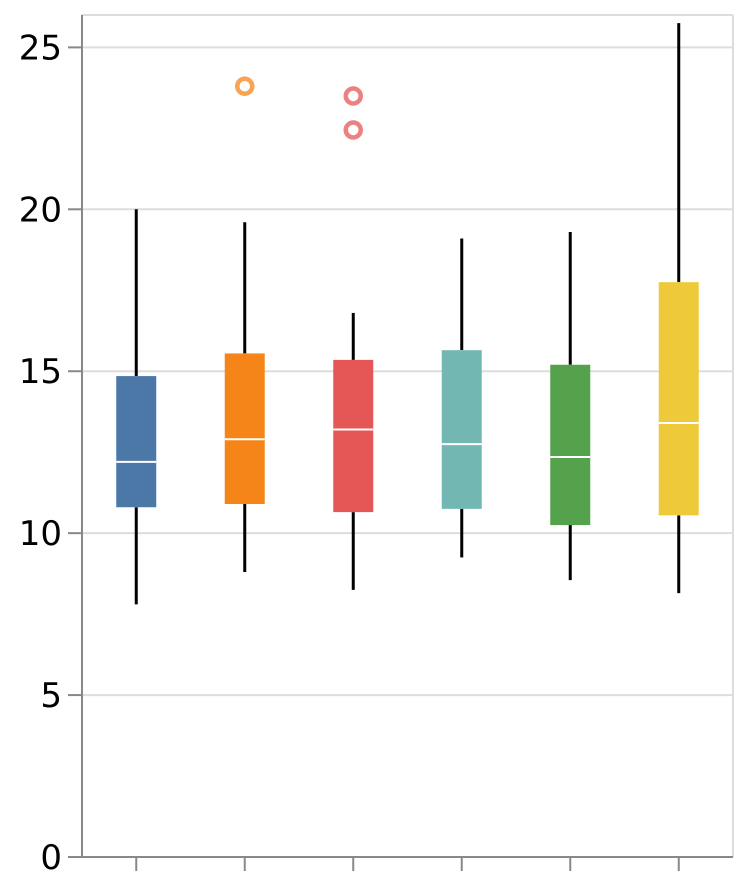 Image resolution: width=747 pixels, height=891 pixels. I want to click on y-tick-labels: 0 5 10 15 20 25, so click(40, 453).